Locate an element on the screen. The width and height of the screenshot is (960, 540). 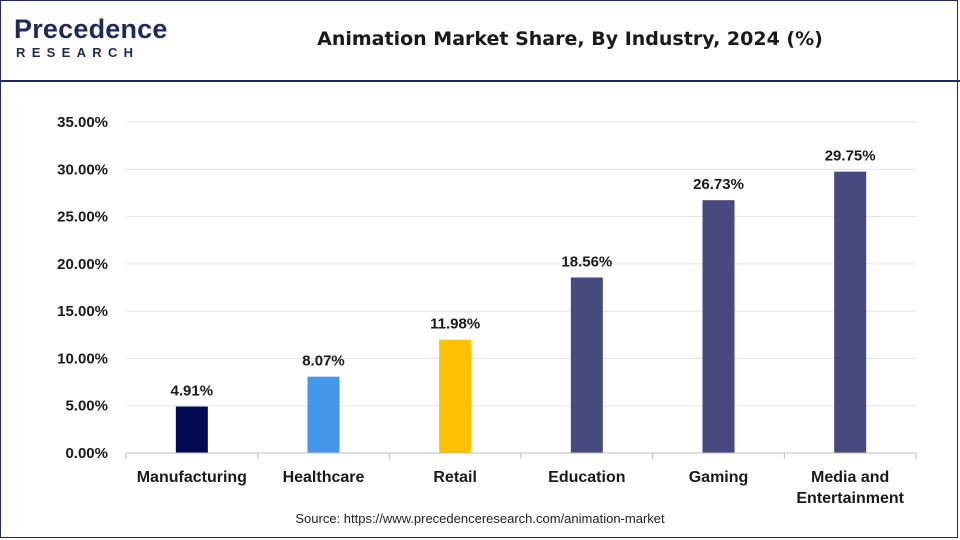
data-label: 29.75% is located at coordinates (850, 156).